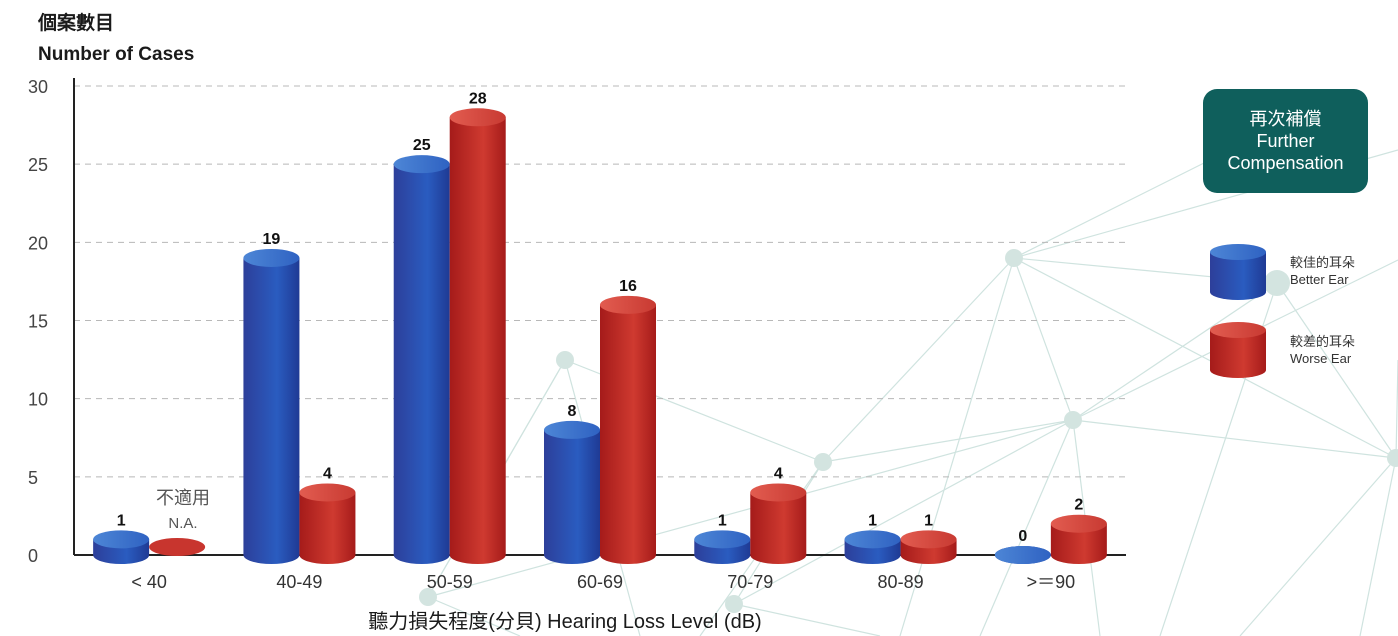  What do you see at coordinates (38, 165) in the screenshot?
I see `y-tick-label: 25` at bounding box center [38, 165].